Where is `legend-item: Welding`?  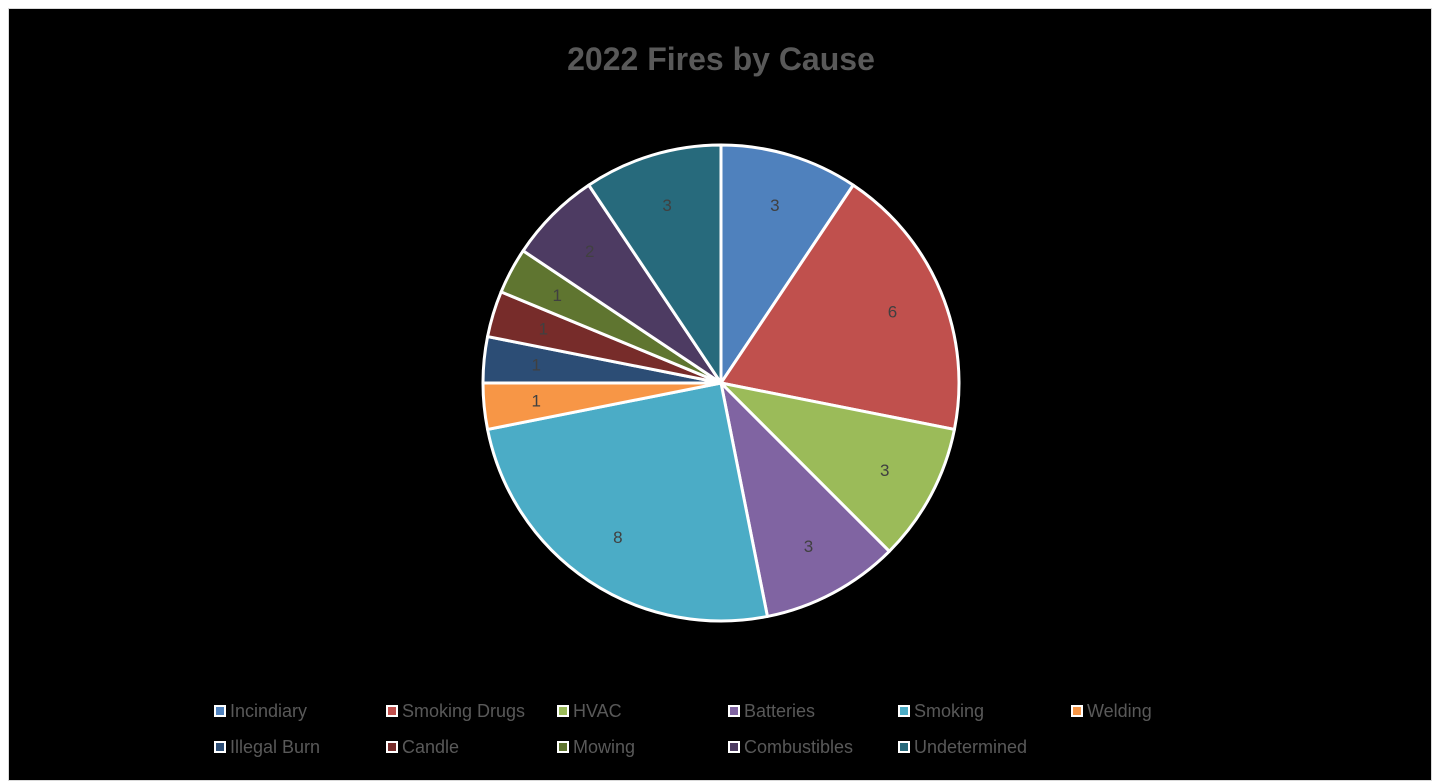
legend-item: Welding is located at coordinates (1111, 711).